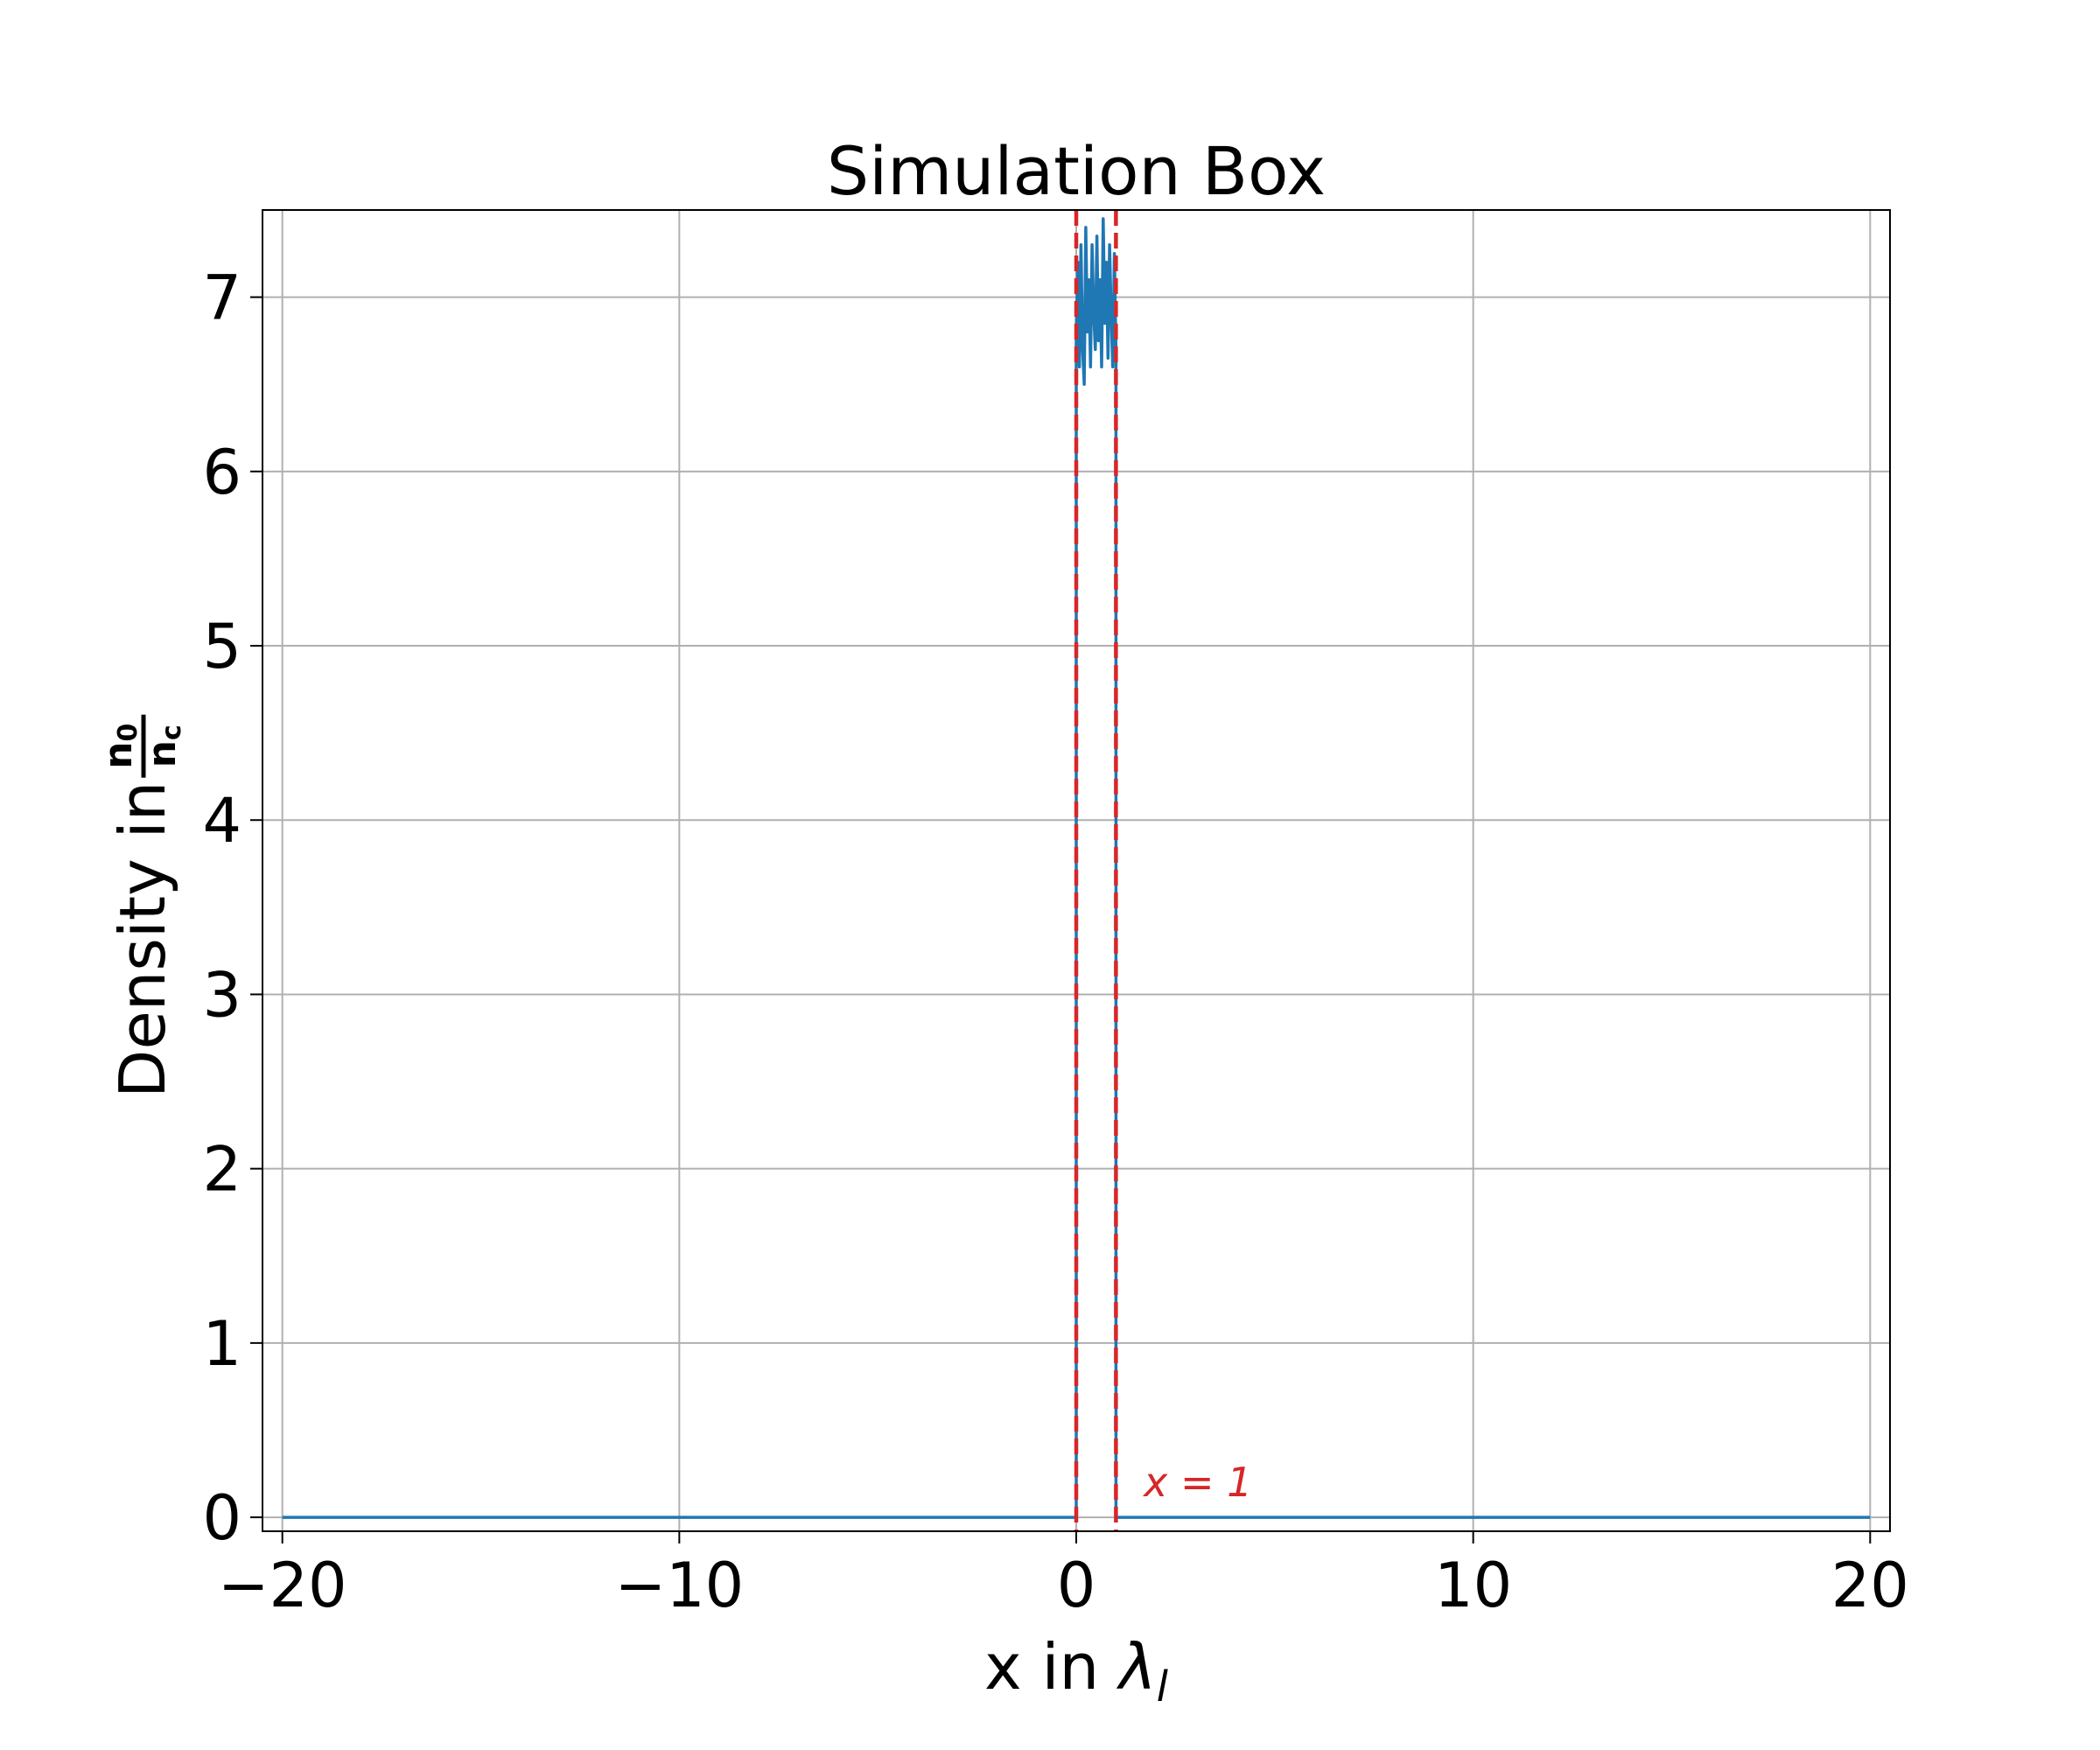 The height and width of the screenshot is (1750, 2100). What do you see at coordinates (1163, 1687) in the screenshot?
I see `x-axis-title-subscript: l` at bounding box center [1163, 1687].